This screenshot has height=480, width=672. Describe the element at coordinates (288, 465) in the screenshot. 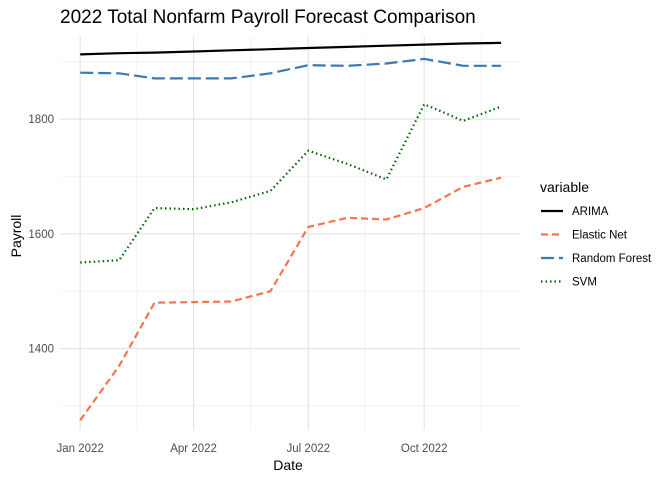

I see `x-axis-title: Date` at that location.